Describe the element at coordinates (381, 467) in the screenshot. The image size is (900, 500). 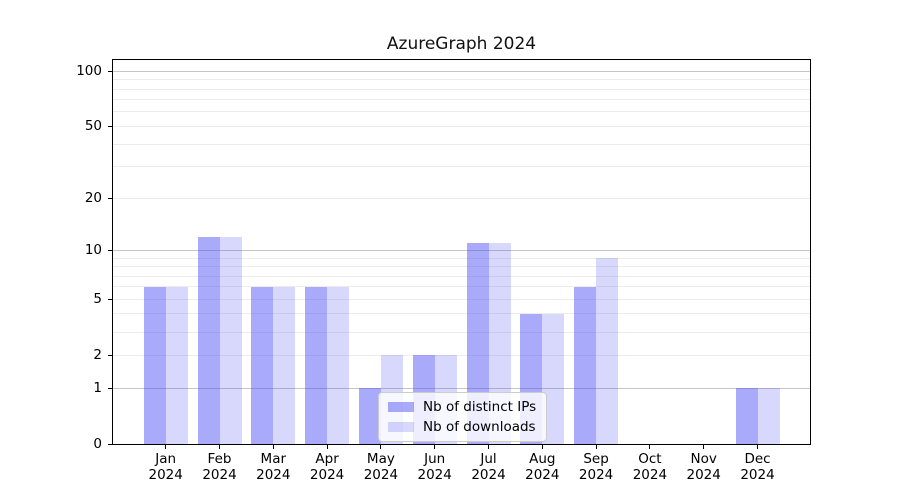
I see `x-tick-label-may: May 2024` at that location.